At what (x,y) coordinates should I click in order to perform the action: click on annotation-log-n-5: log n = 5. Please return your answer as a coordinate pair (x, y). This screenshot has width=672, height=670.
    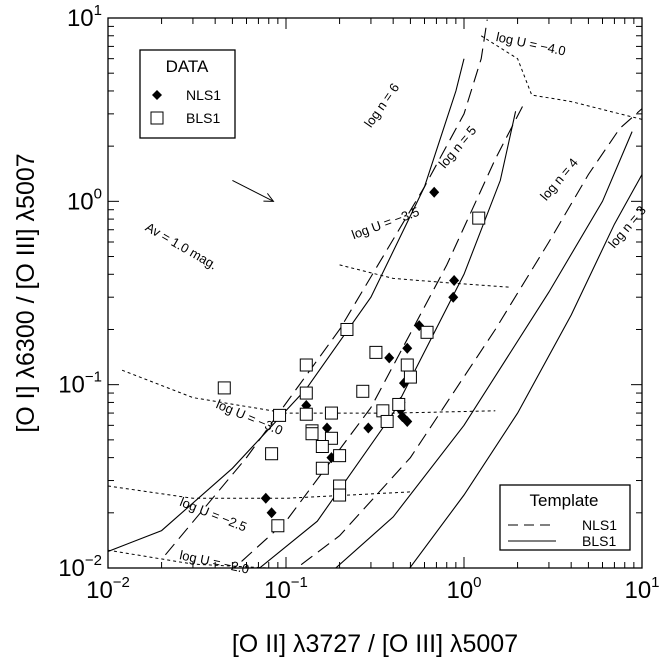
    Looking at the image, I should click on (458, 147).